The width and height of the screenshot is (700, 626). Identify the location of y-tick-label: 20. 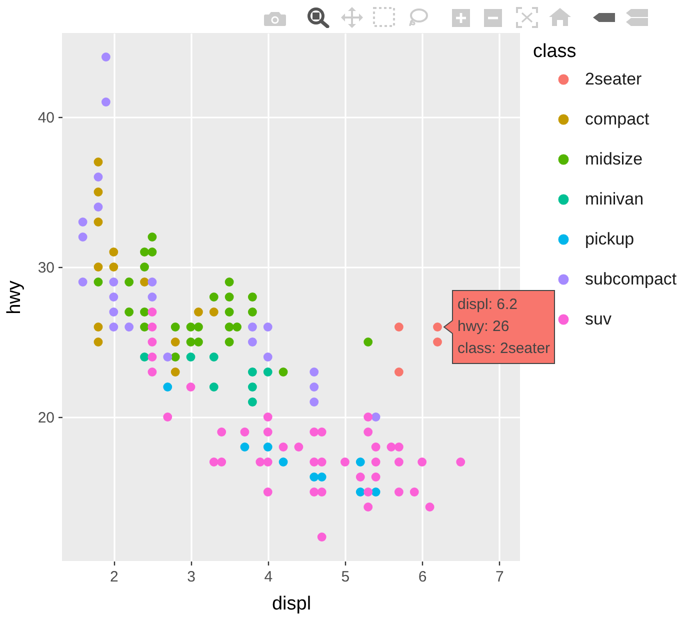
(46, 418).